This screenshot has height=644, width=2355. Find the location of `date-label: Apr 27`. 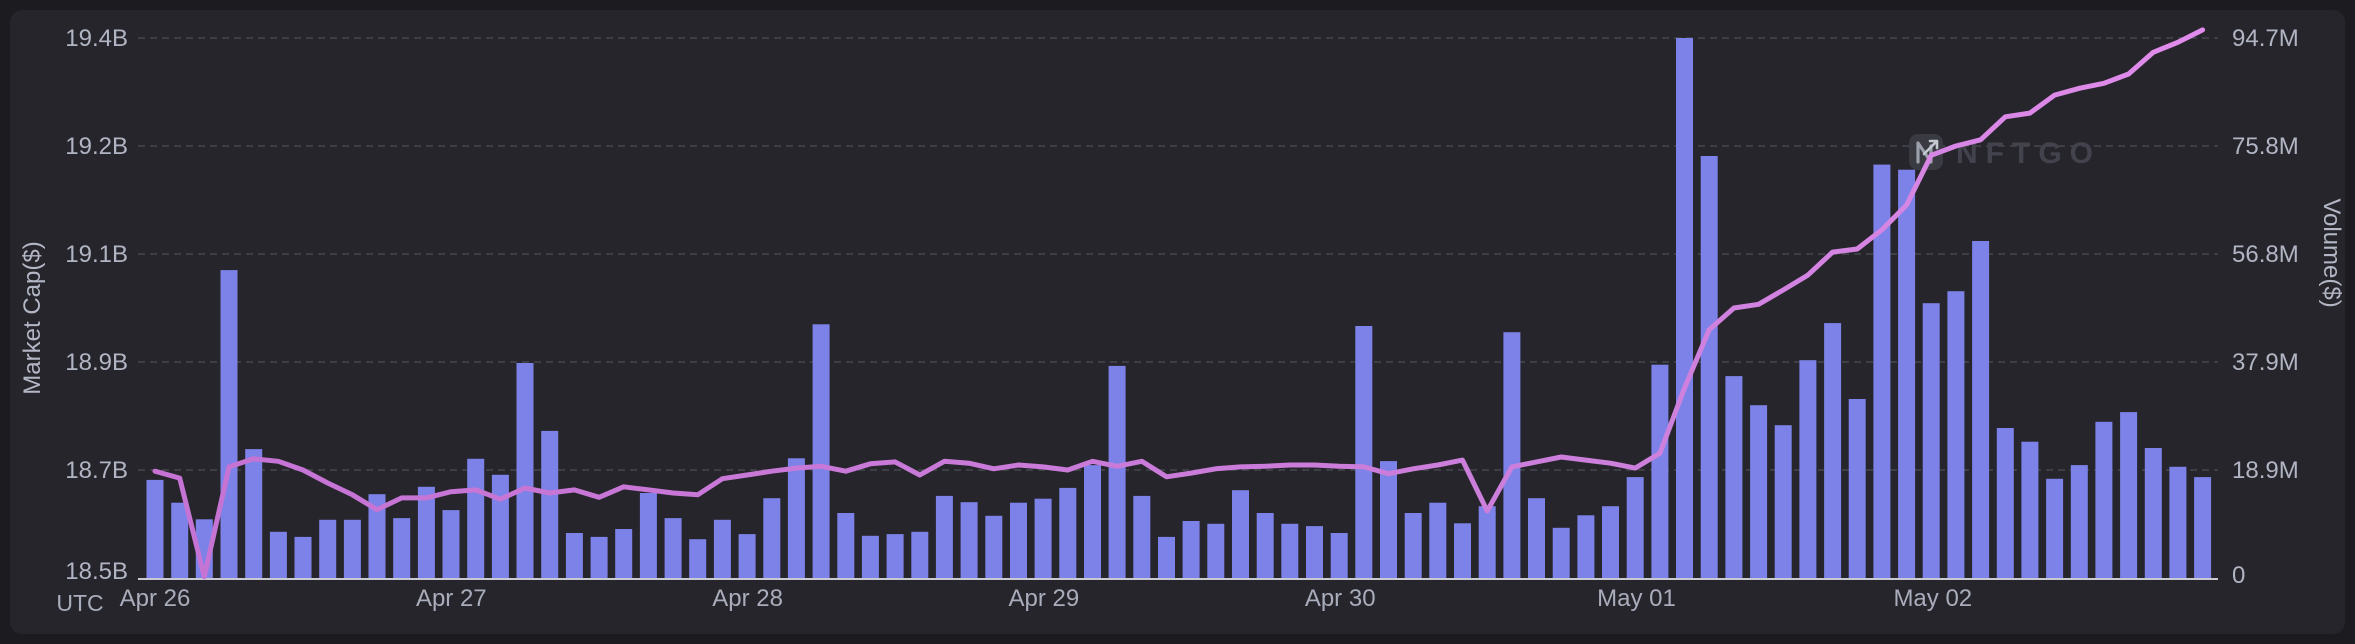

date-label: Apr 27 is located at coordinates (451, 598).